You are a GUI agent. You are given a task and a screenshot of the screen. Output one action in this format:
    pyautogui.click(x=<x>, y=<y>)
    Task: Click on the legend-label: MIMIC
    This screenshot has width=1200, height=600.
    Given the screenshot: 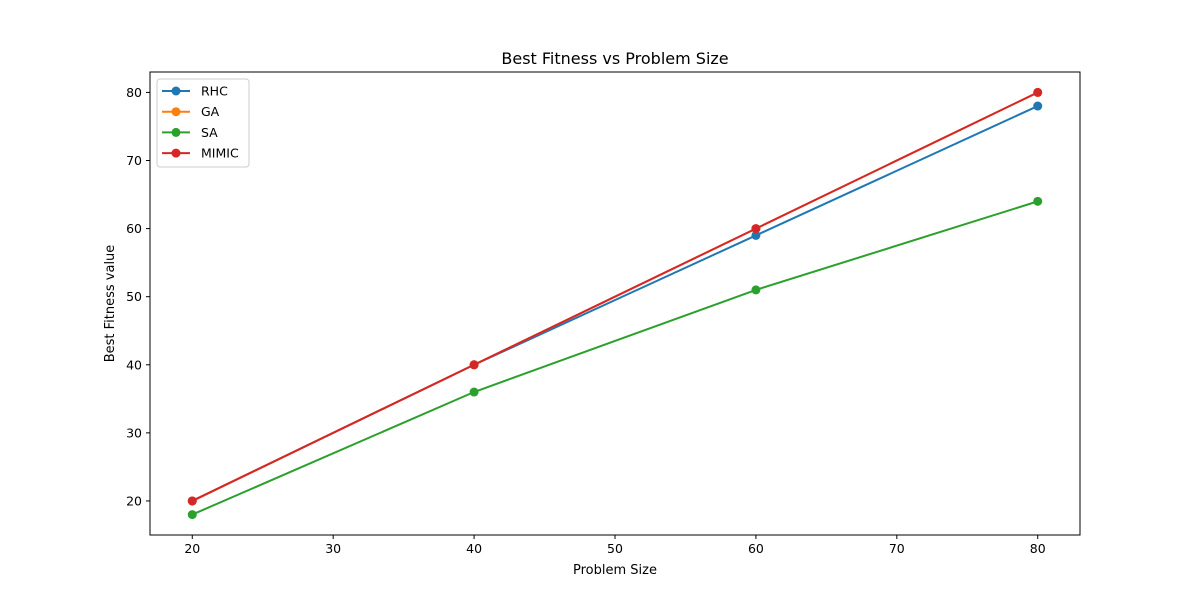 What is the action you would take?
    pyautogui.click(x=220, y=153)
    